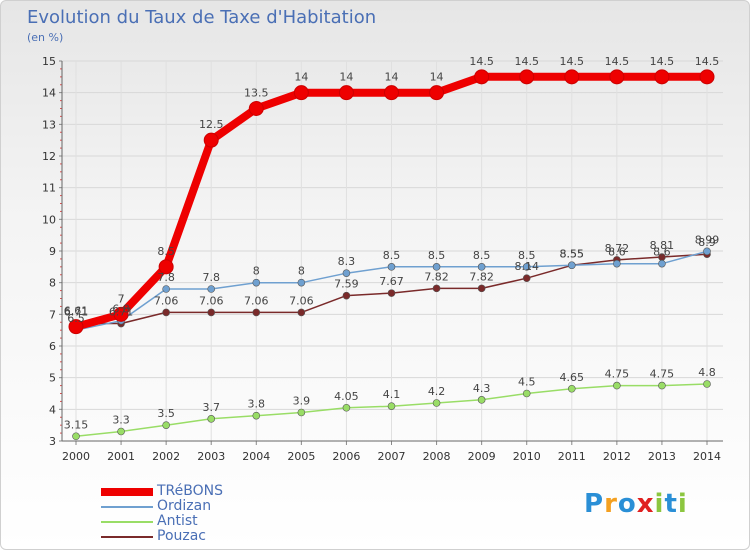 The height and width of the screenshot is (550, 750). I want to click on x-tick-label: 2010, so click(527, 456).